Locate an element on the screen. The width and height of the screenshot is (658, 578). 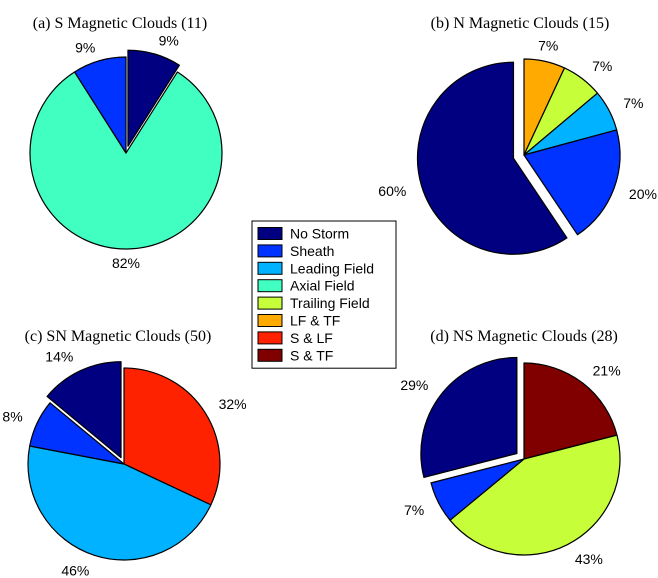
slice-label-sheath: 9% is located at coordinates (85, 47).